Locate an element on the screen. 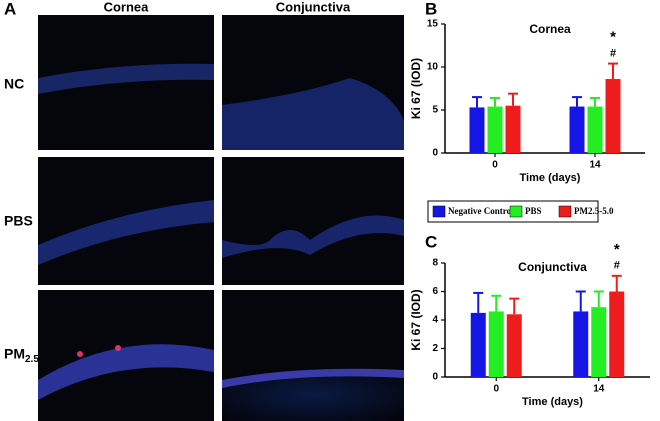 This screenshot has height=421, width=660. row-label: PBS is located at coordinates (18, 221).